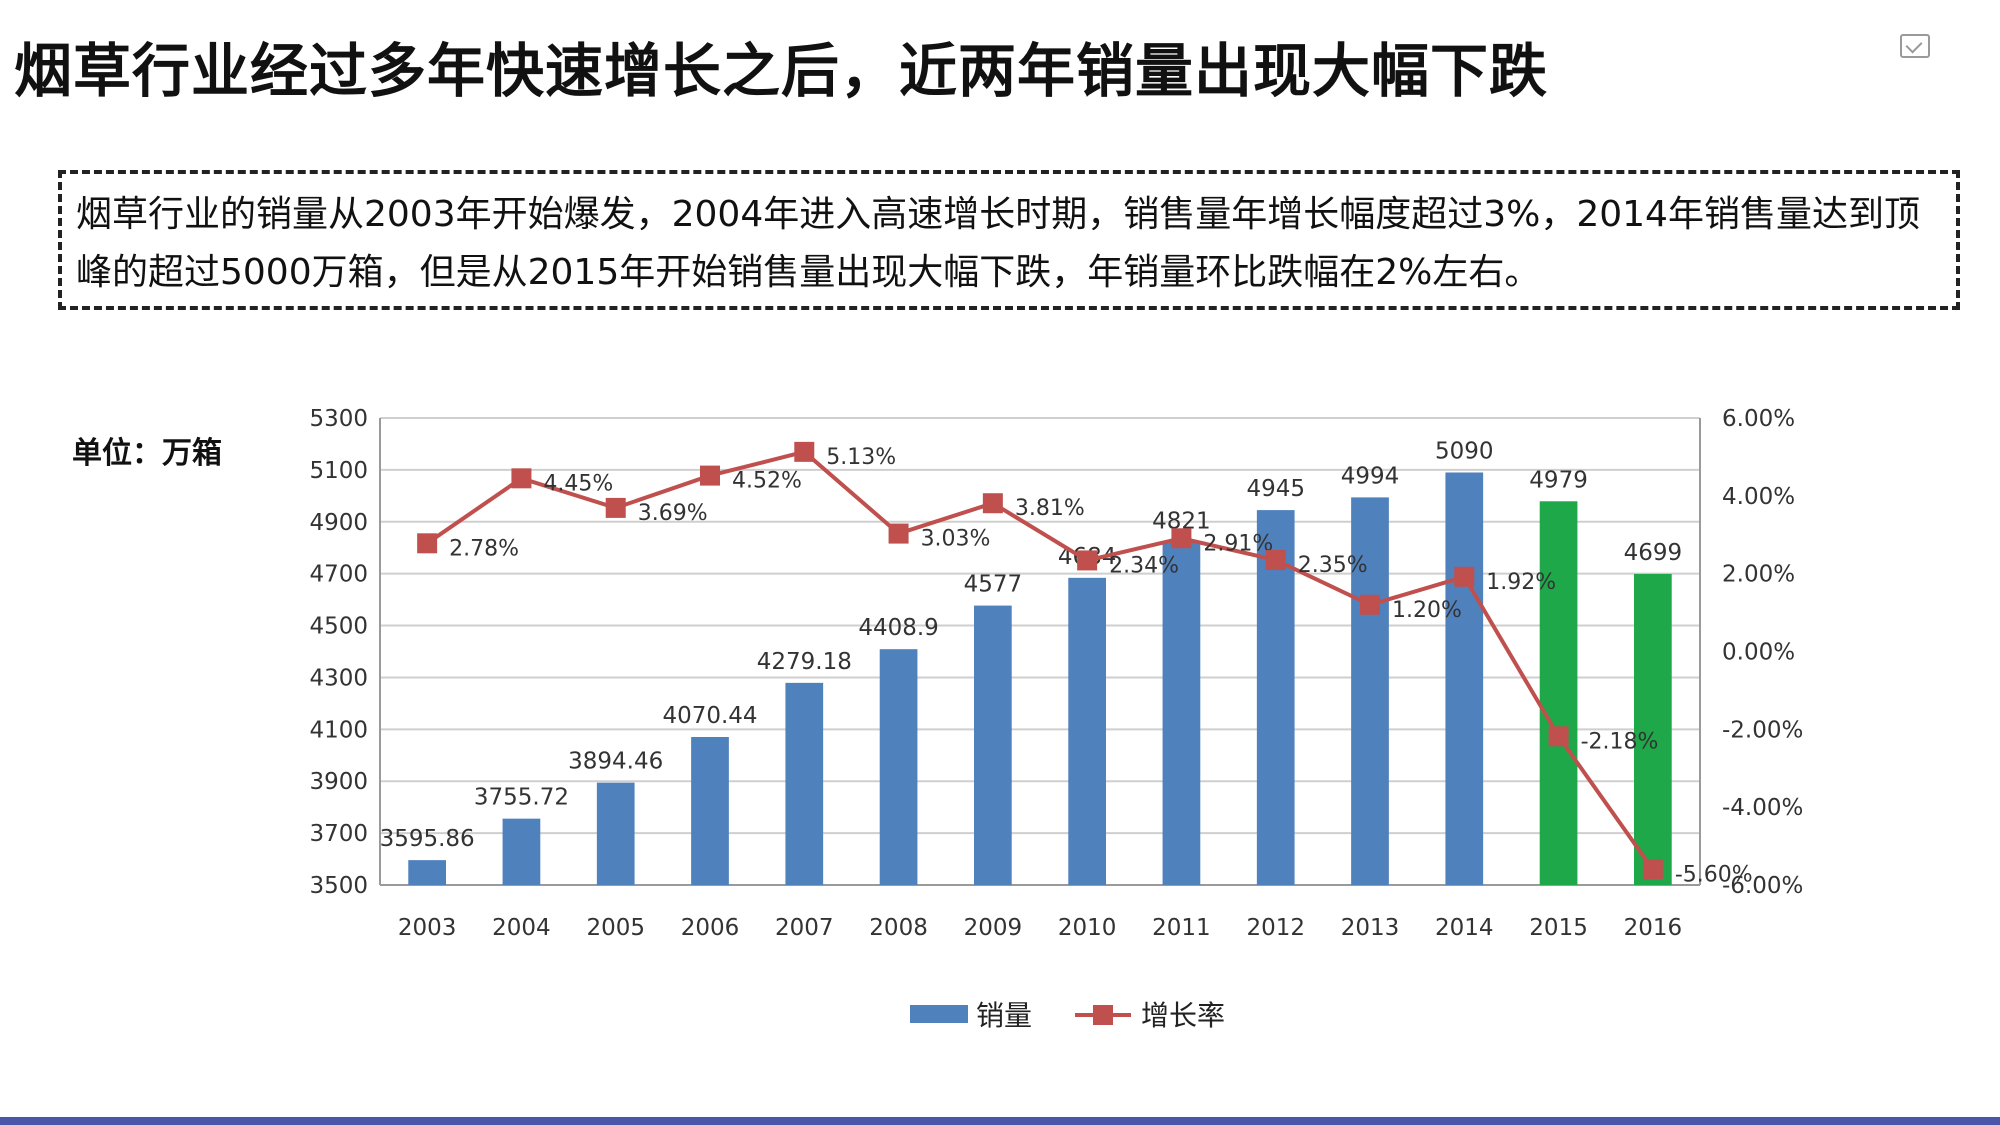 Image resolution: width=2000 pixels, height=1125 pixels. Describe the element at coordinates (338, 575) in the screenshot. I see `y-left-tick-label: 4700` at that location.